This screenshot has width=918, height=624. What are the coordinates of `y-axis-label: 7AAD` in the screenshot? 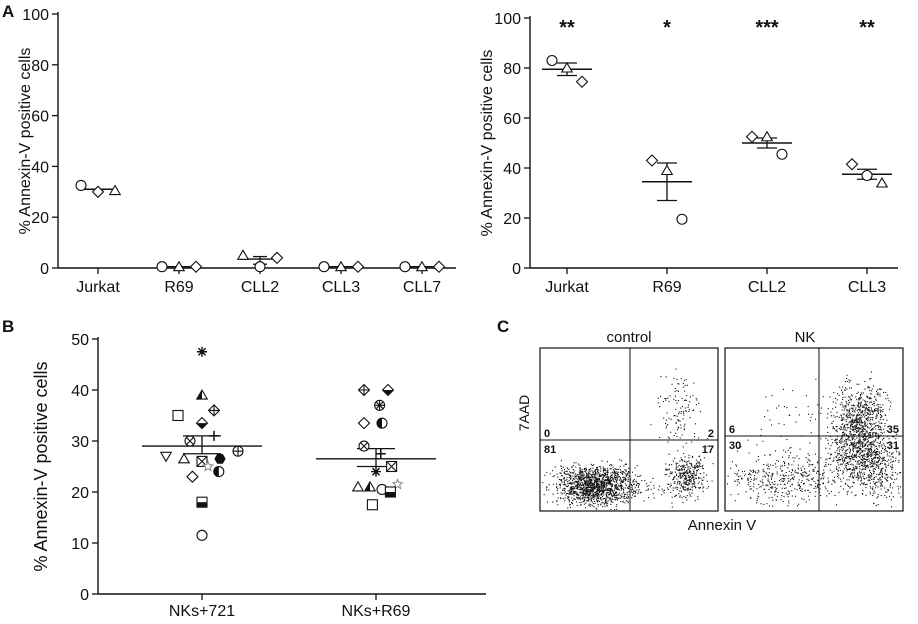 It's located at (524, 413).